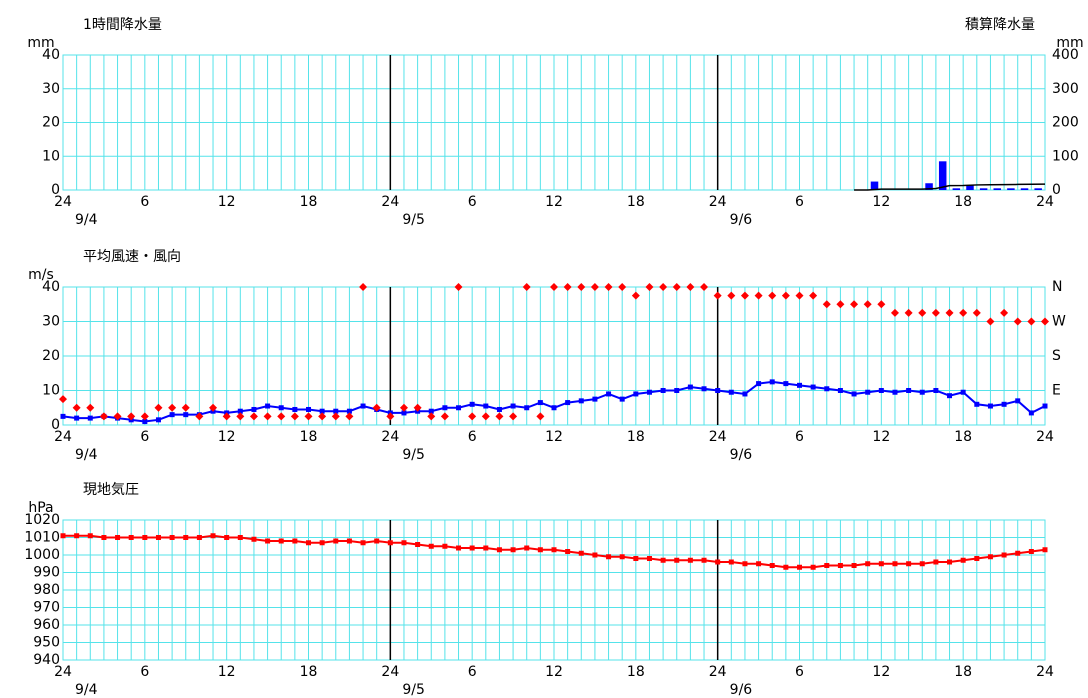 This screenshot has width=1088, height=698. I want to click on y2-tick-label: 400, so click(1065, 55).